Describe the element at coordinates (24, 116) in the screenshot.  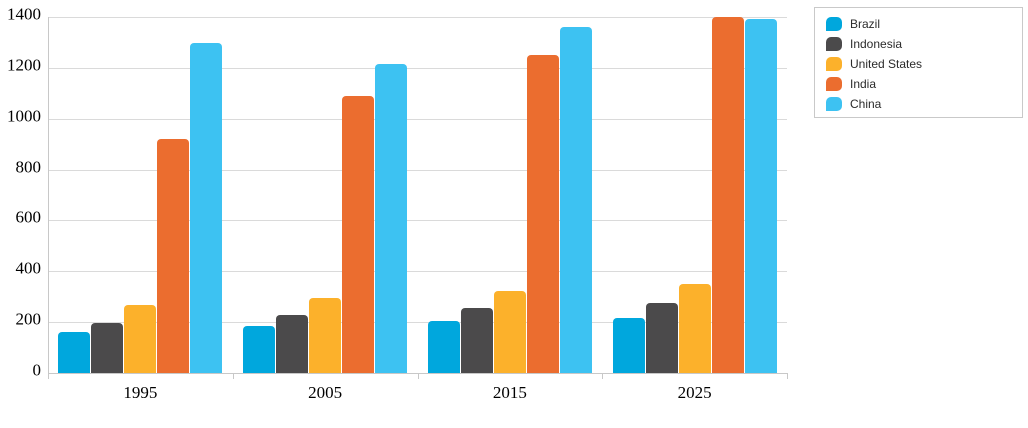
I see `y-axis-label-1000: 1000` at that location.